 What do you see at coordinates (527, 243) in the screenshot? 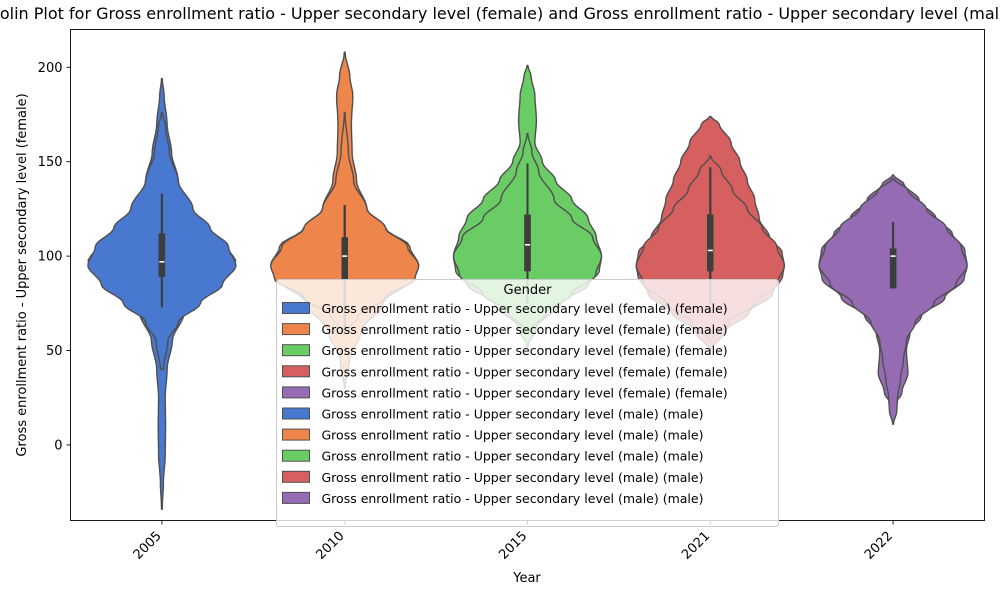
I see `iqr-box-male-2015` at bounding box center [527, 243].